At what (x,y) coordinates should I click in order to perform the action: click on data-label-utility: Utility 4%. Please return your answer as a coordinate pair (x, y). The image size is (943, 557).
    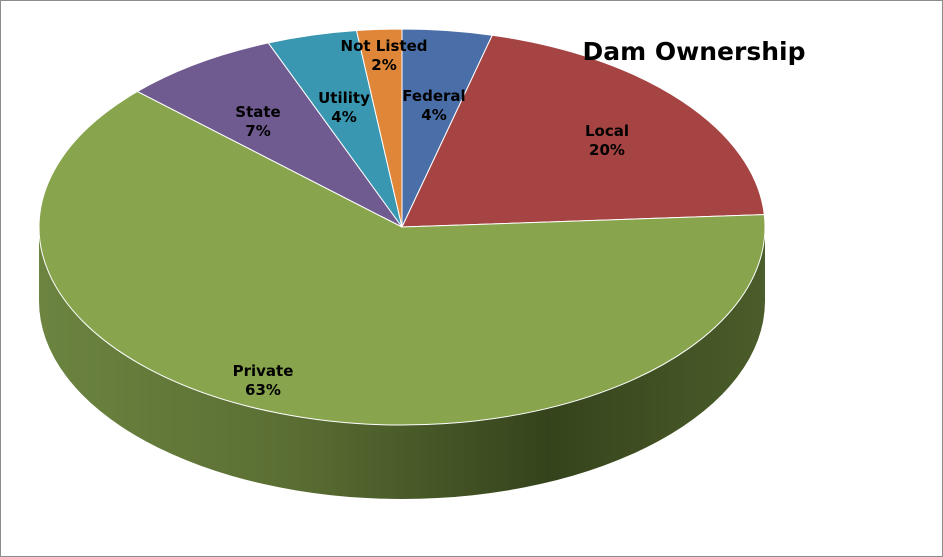
    Looking at the image, I should click on (344, 107).